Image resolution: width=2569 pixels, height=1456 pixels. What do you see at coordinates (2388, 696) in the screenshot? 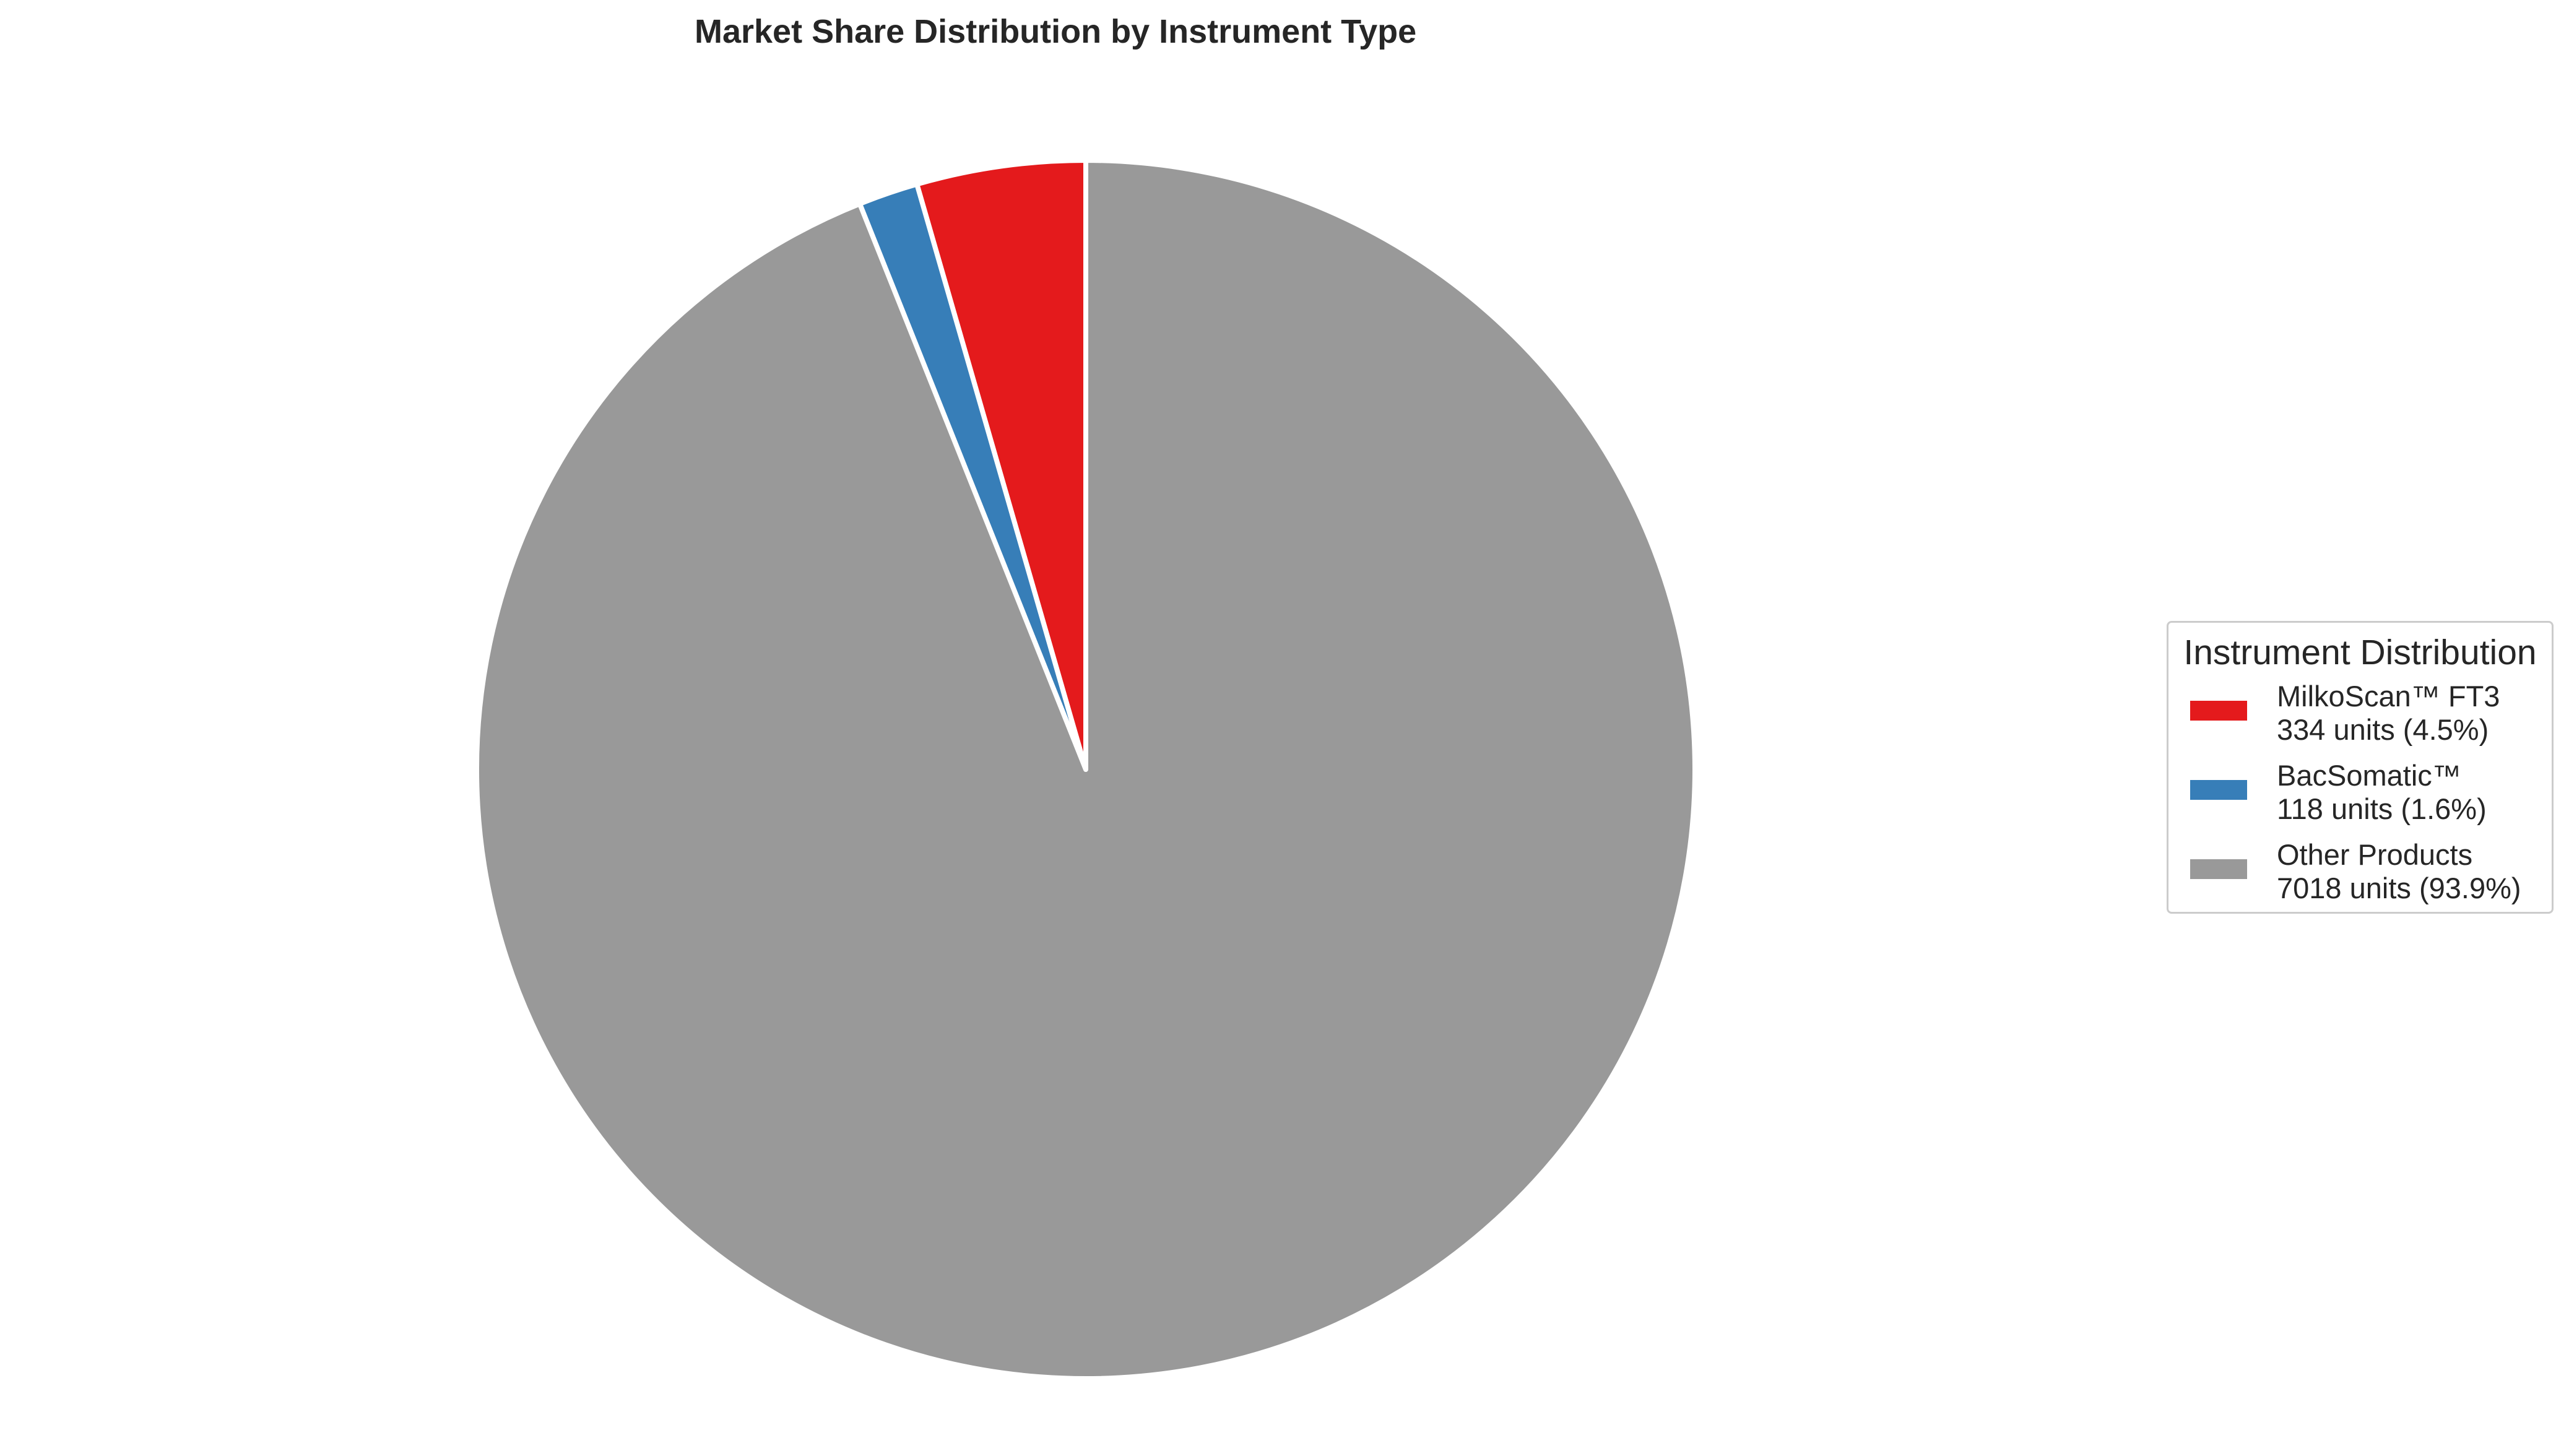
I see `legend-label-milkoscan: MilkoScan™ FT3` at bounding box center [2388, 696].